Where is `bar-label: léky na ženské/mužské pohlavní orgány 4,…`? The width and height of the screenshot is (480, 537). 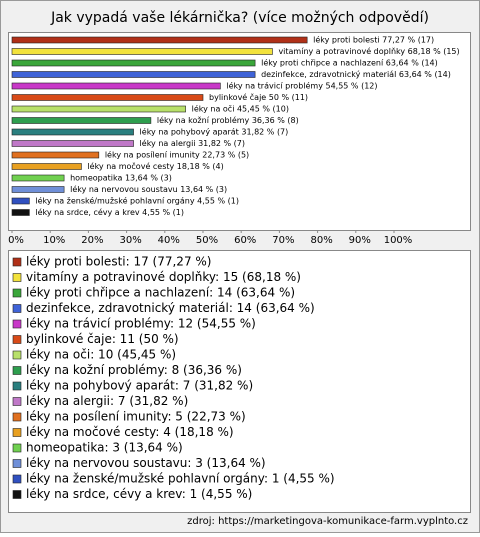
bar-label: léky na ženské/mužské pohlavní orgány 4,… is located at coordinates (137, 201).